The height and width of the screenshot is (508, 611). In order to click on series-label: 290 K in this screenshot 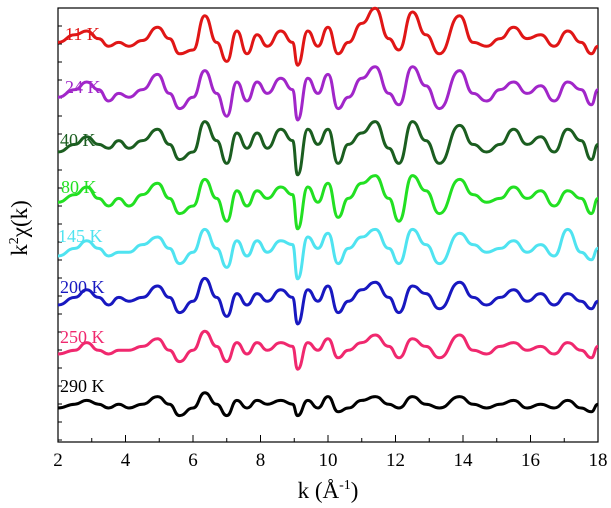, I will do `click(82, 386)`.